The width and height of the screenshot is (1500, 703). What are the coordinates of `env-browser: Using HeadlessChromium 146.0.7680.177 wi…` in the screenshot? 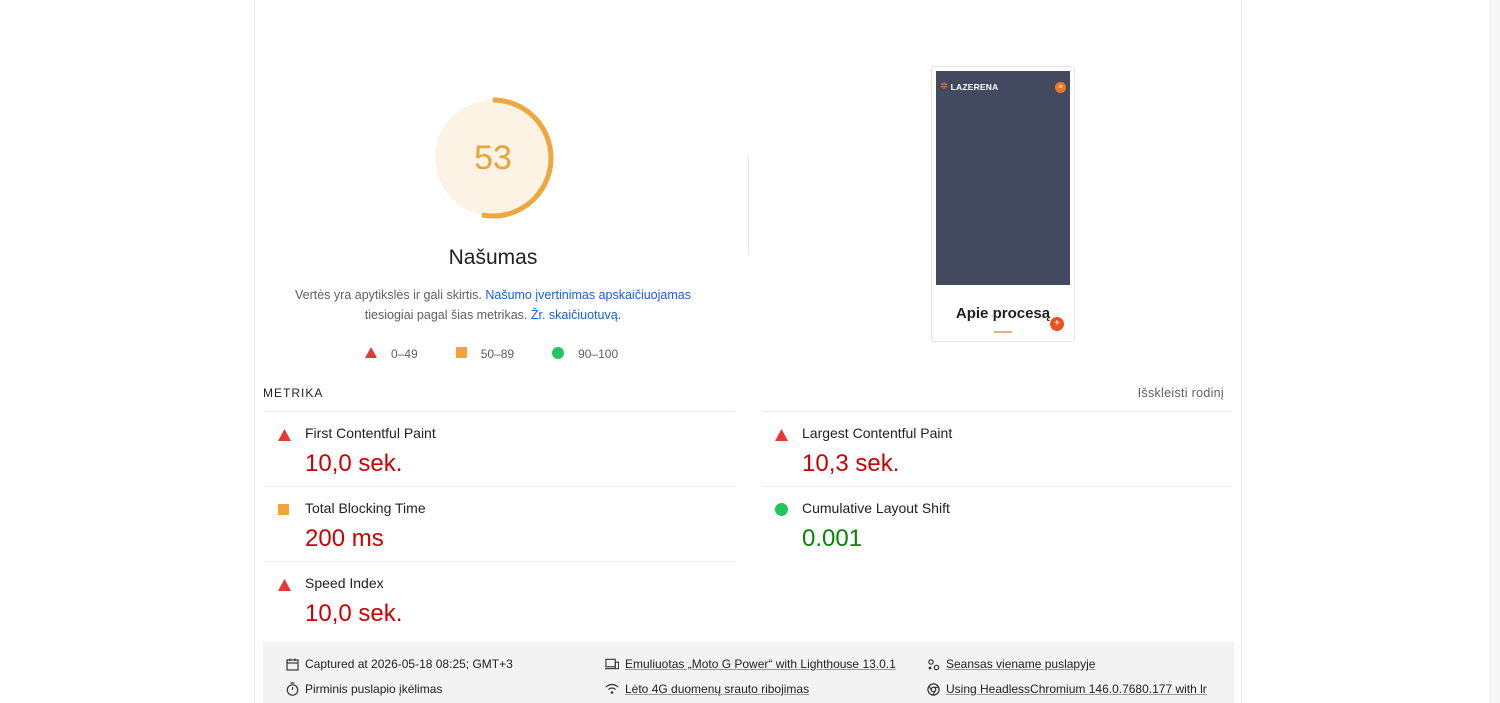 It's located at (1066, 689).